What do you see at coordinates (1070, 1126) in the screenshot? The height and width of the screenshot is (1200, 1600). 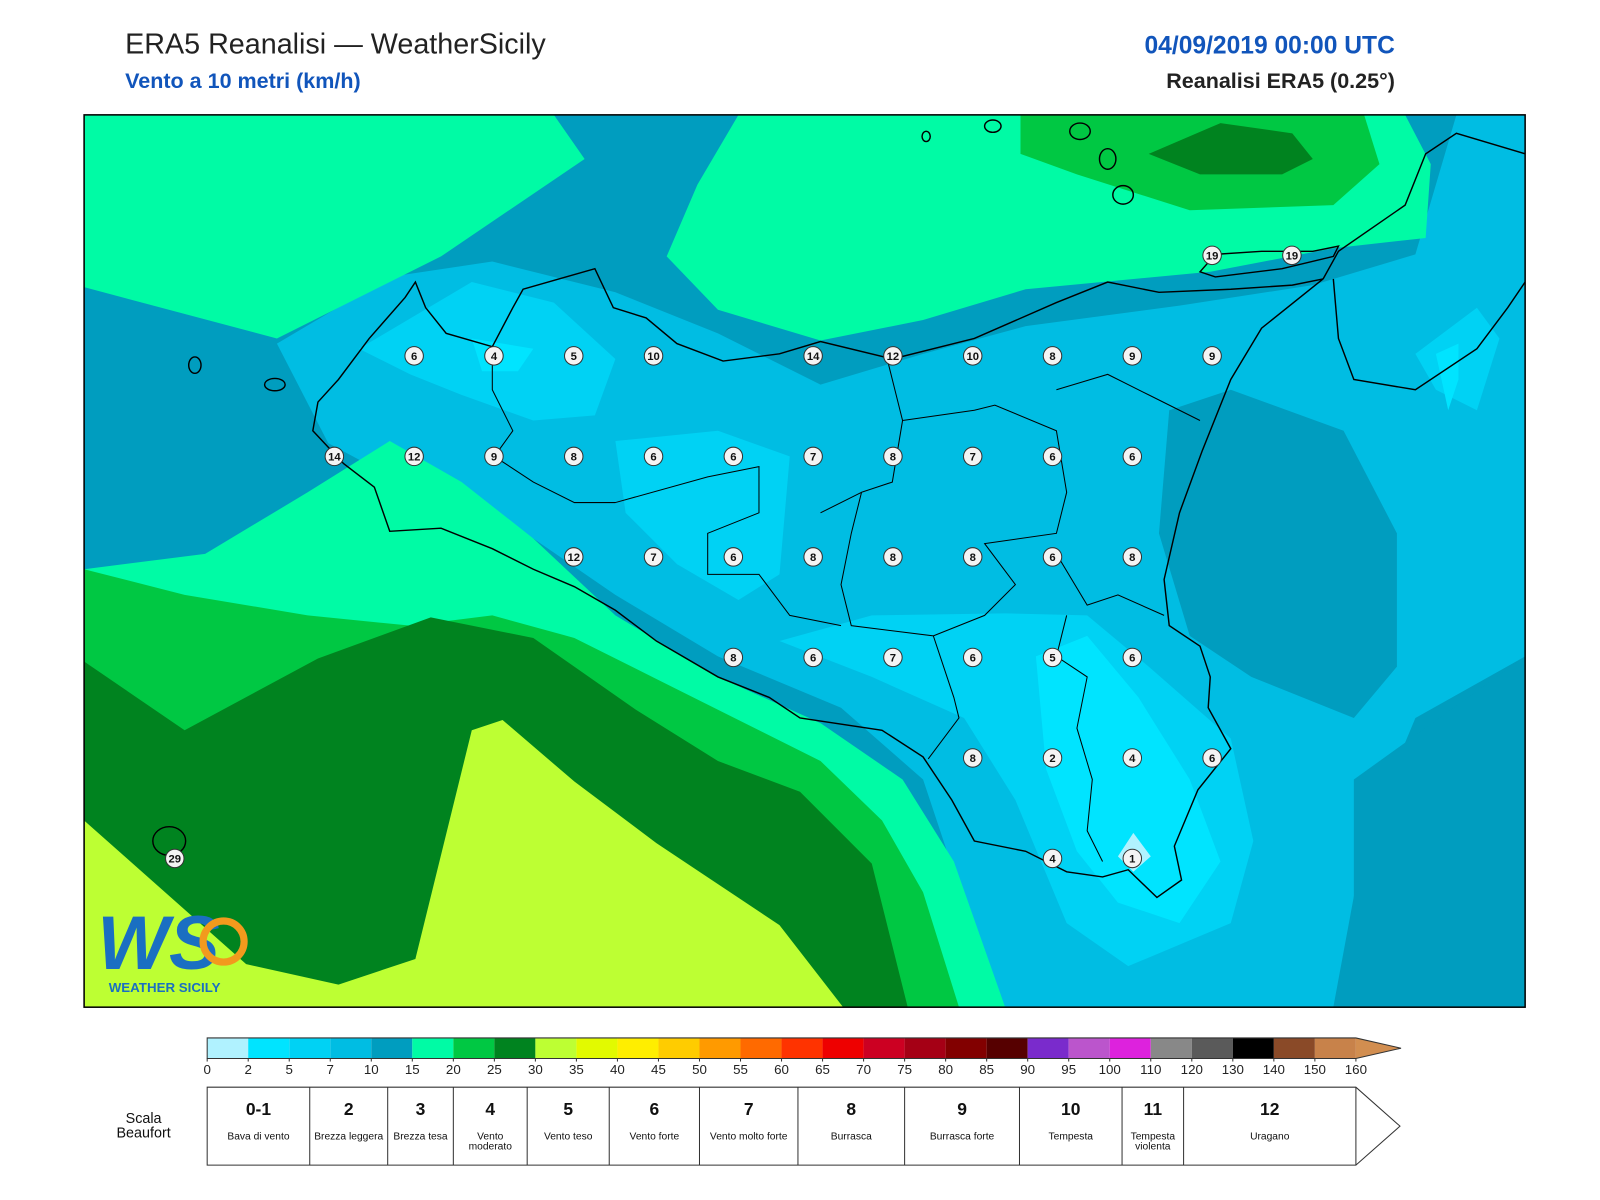 I see `beaufort-level: 10 Tempesta` at bounding box center [1070, 1126].